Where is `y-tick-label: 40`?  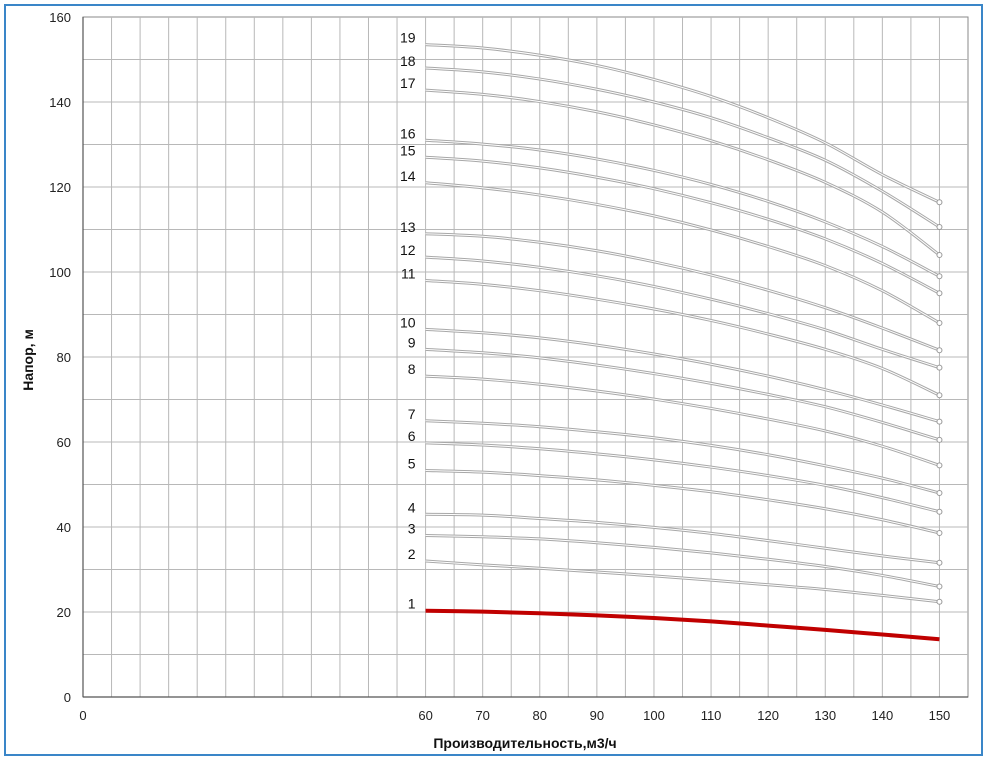
y-tick-label: 40 is located at coordinates (64, 527).